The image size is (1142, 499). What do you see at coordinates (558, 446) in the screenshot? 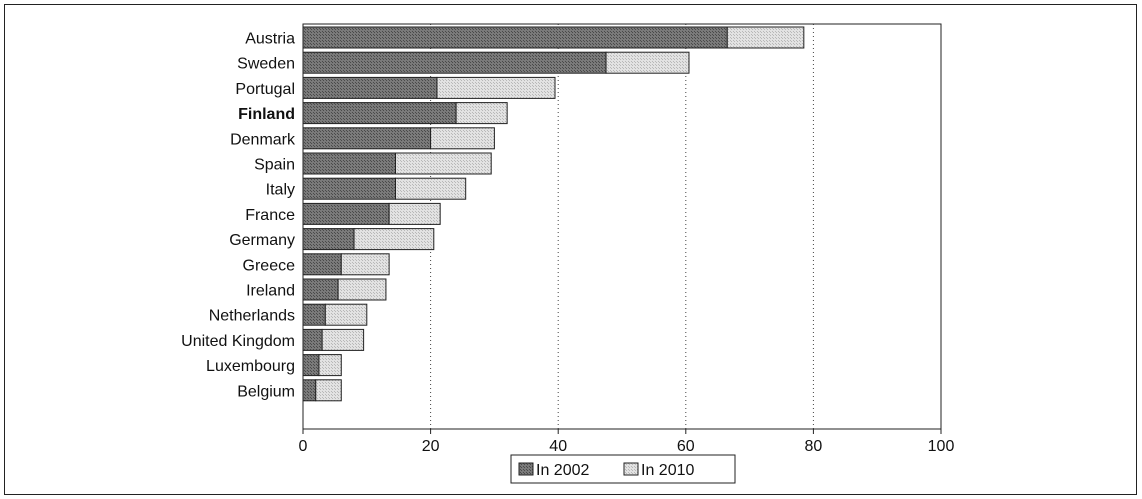
I see `x-tick-label: 40` at bounding box center [558, 446].